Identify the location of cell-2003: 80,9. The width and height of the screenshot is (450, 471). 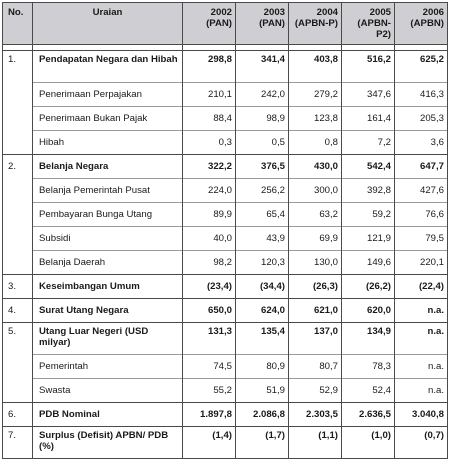
(262, 366).